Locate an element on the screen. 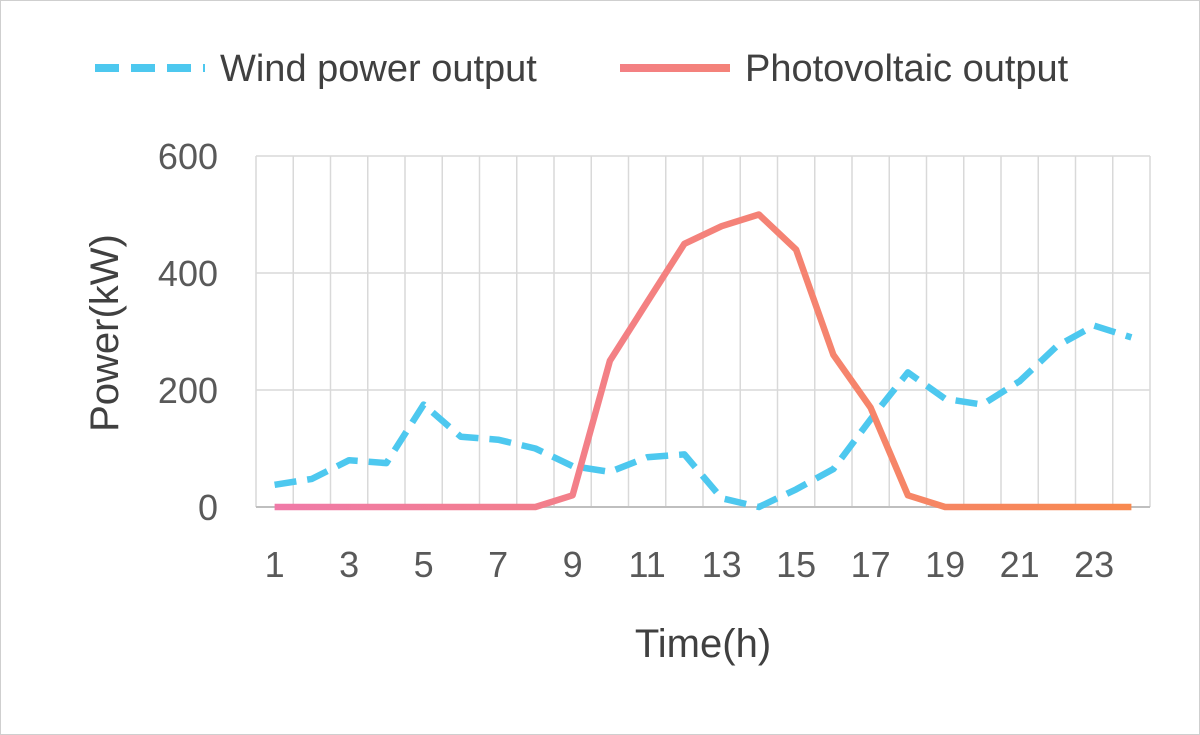  x-tick-label: 9 is located at coordinates (573, 564).